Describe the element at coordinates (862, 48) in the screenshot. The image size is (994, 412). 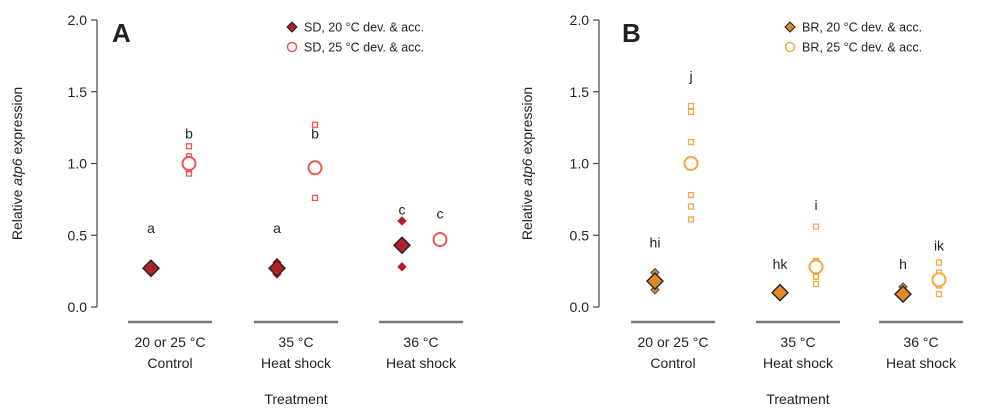
I see `legend-label: BR, 25 °C dev. & acc.` at that location.